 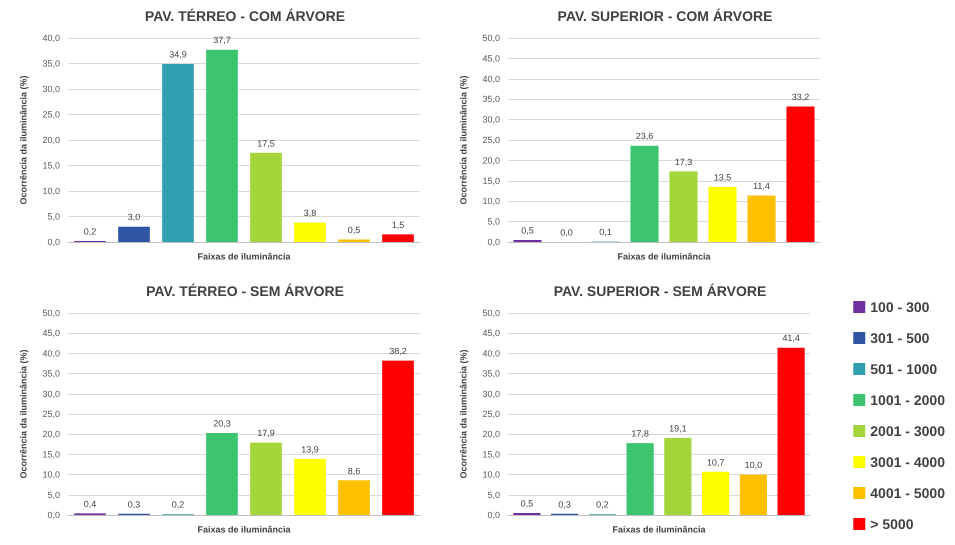 What do you see at coordinates (908, 400) in the screenshot?
I see `legend-label: 1001 - 2000` at bounding box center [908, 400].